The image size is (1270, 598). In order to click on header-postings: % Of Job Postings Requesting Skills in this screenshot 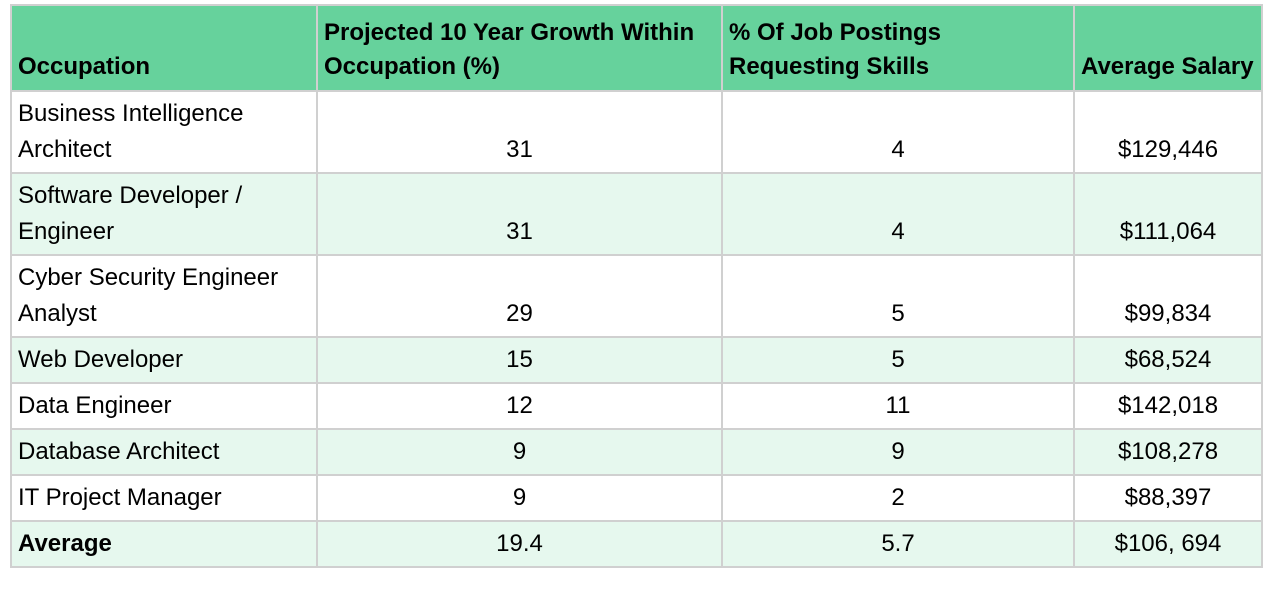, I will do `click(898, 48)`.